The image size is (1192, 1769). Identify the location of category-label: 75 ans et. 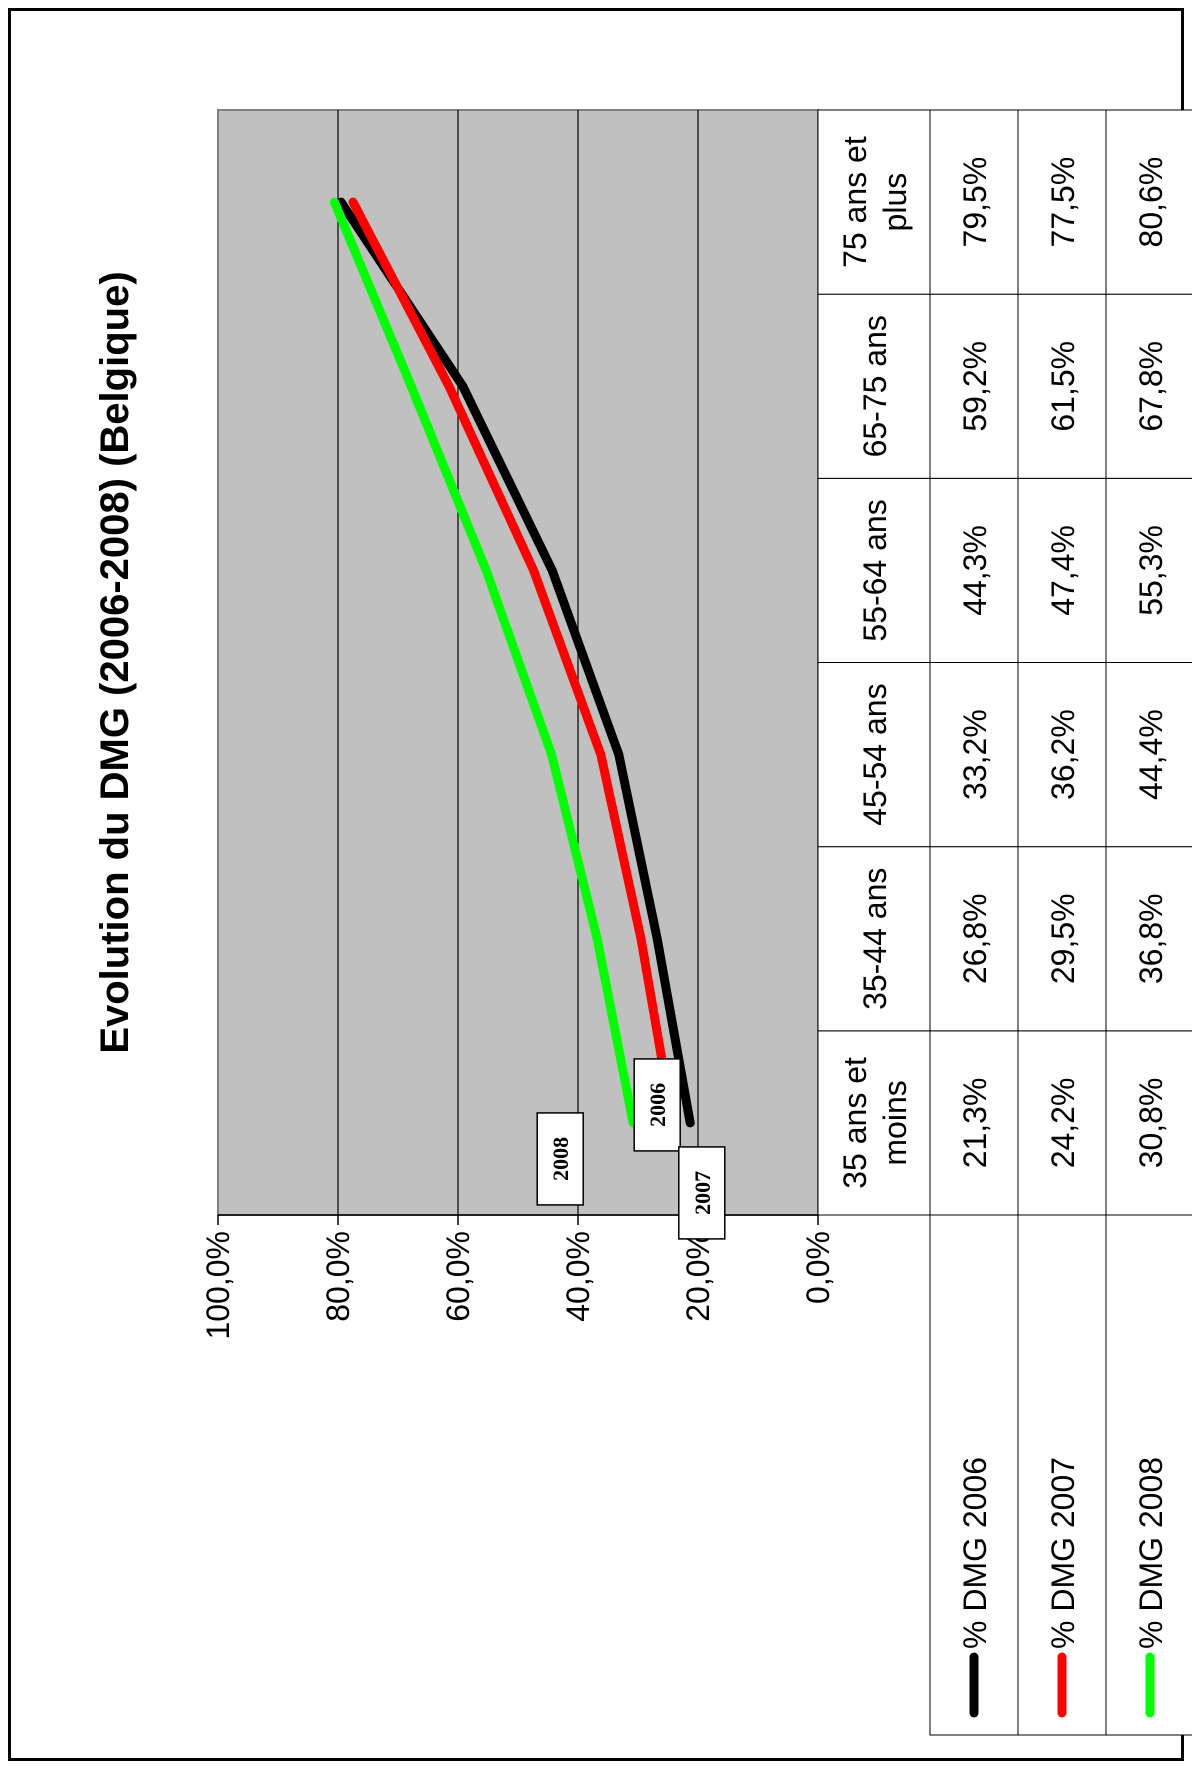
(855, 202).